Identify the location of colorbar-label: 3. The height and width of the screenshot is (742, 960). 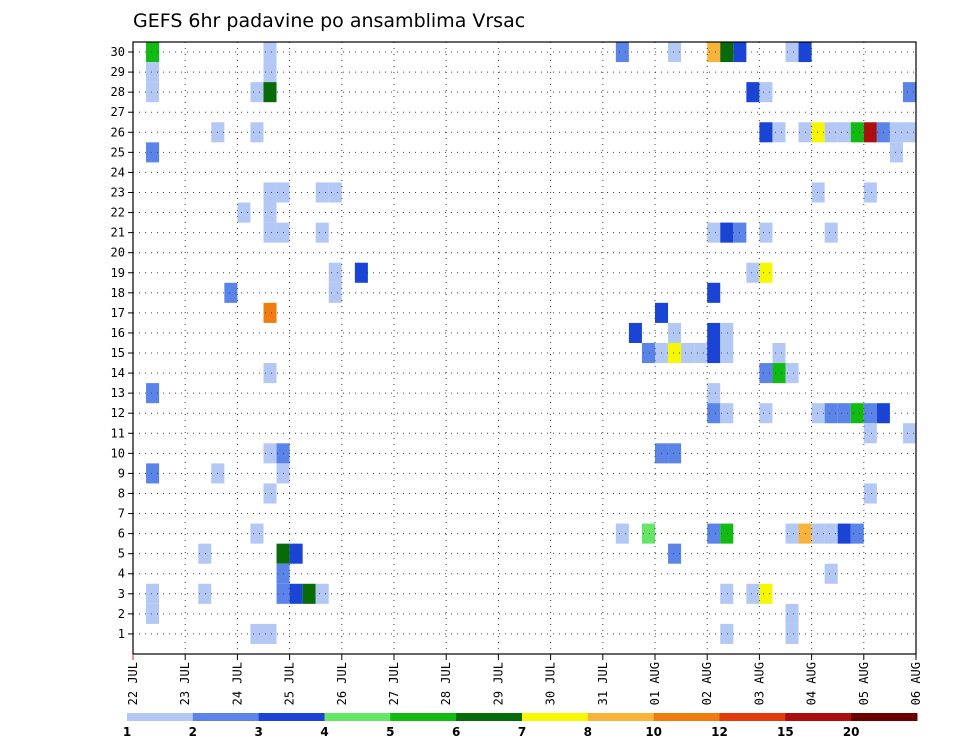
(258, 732).